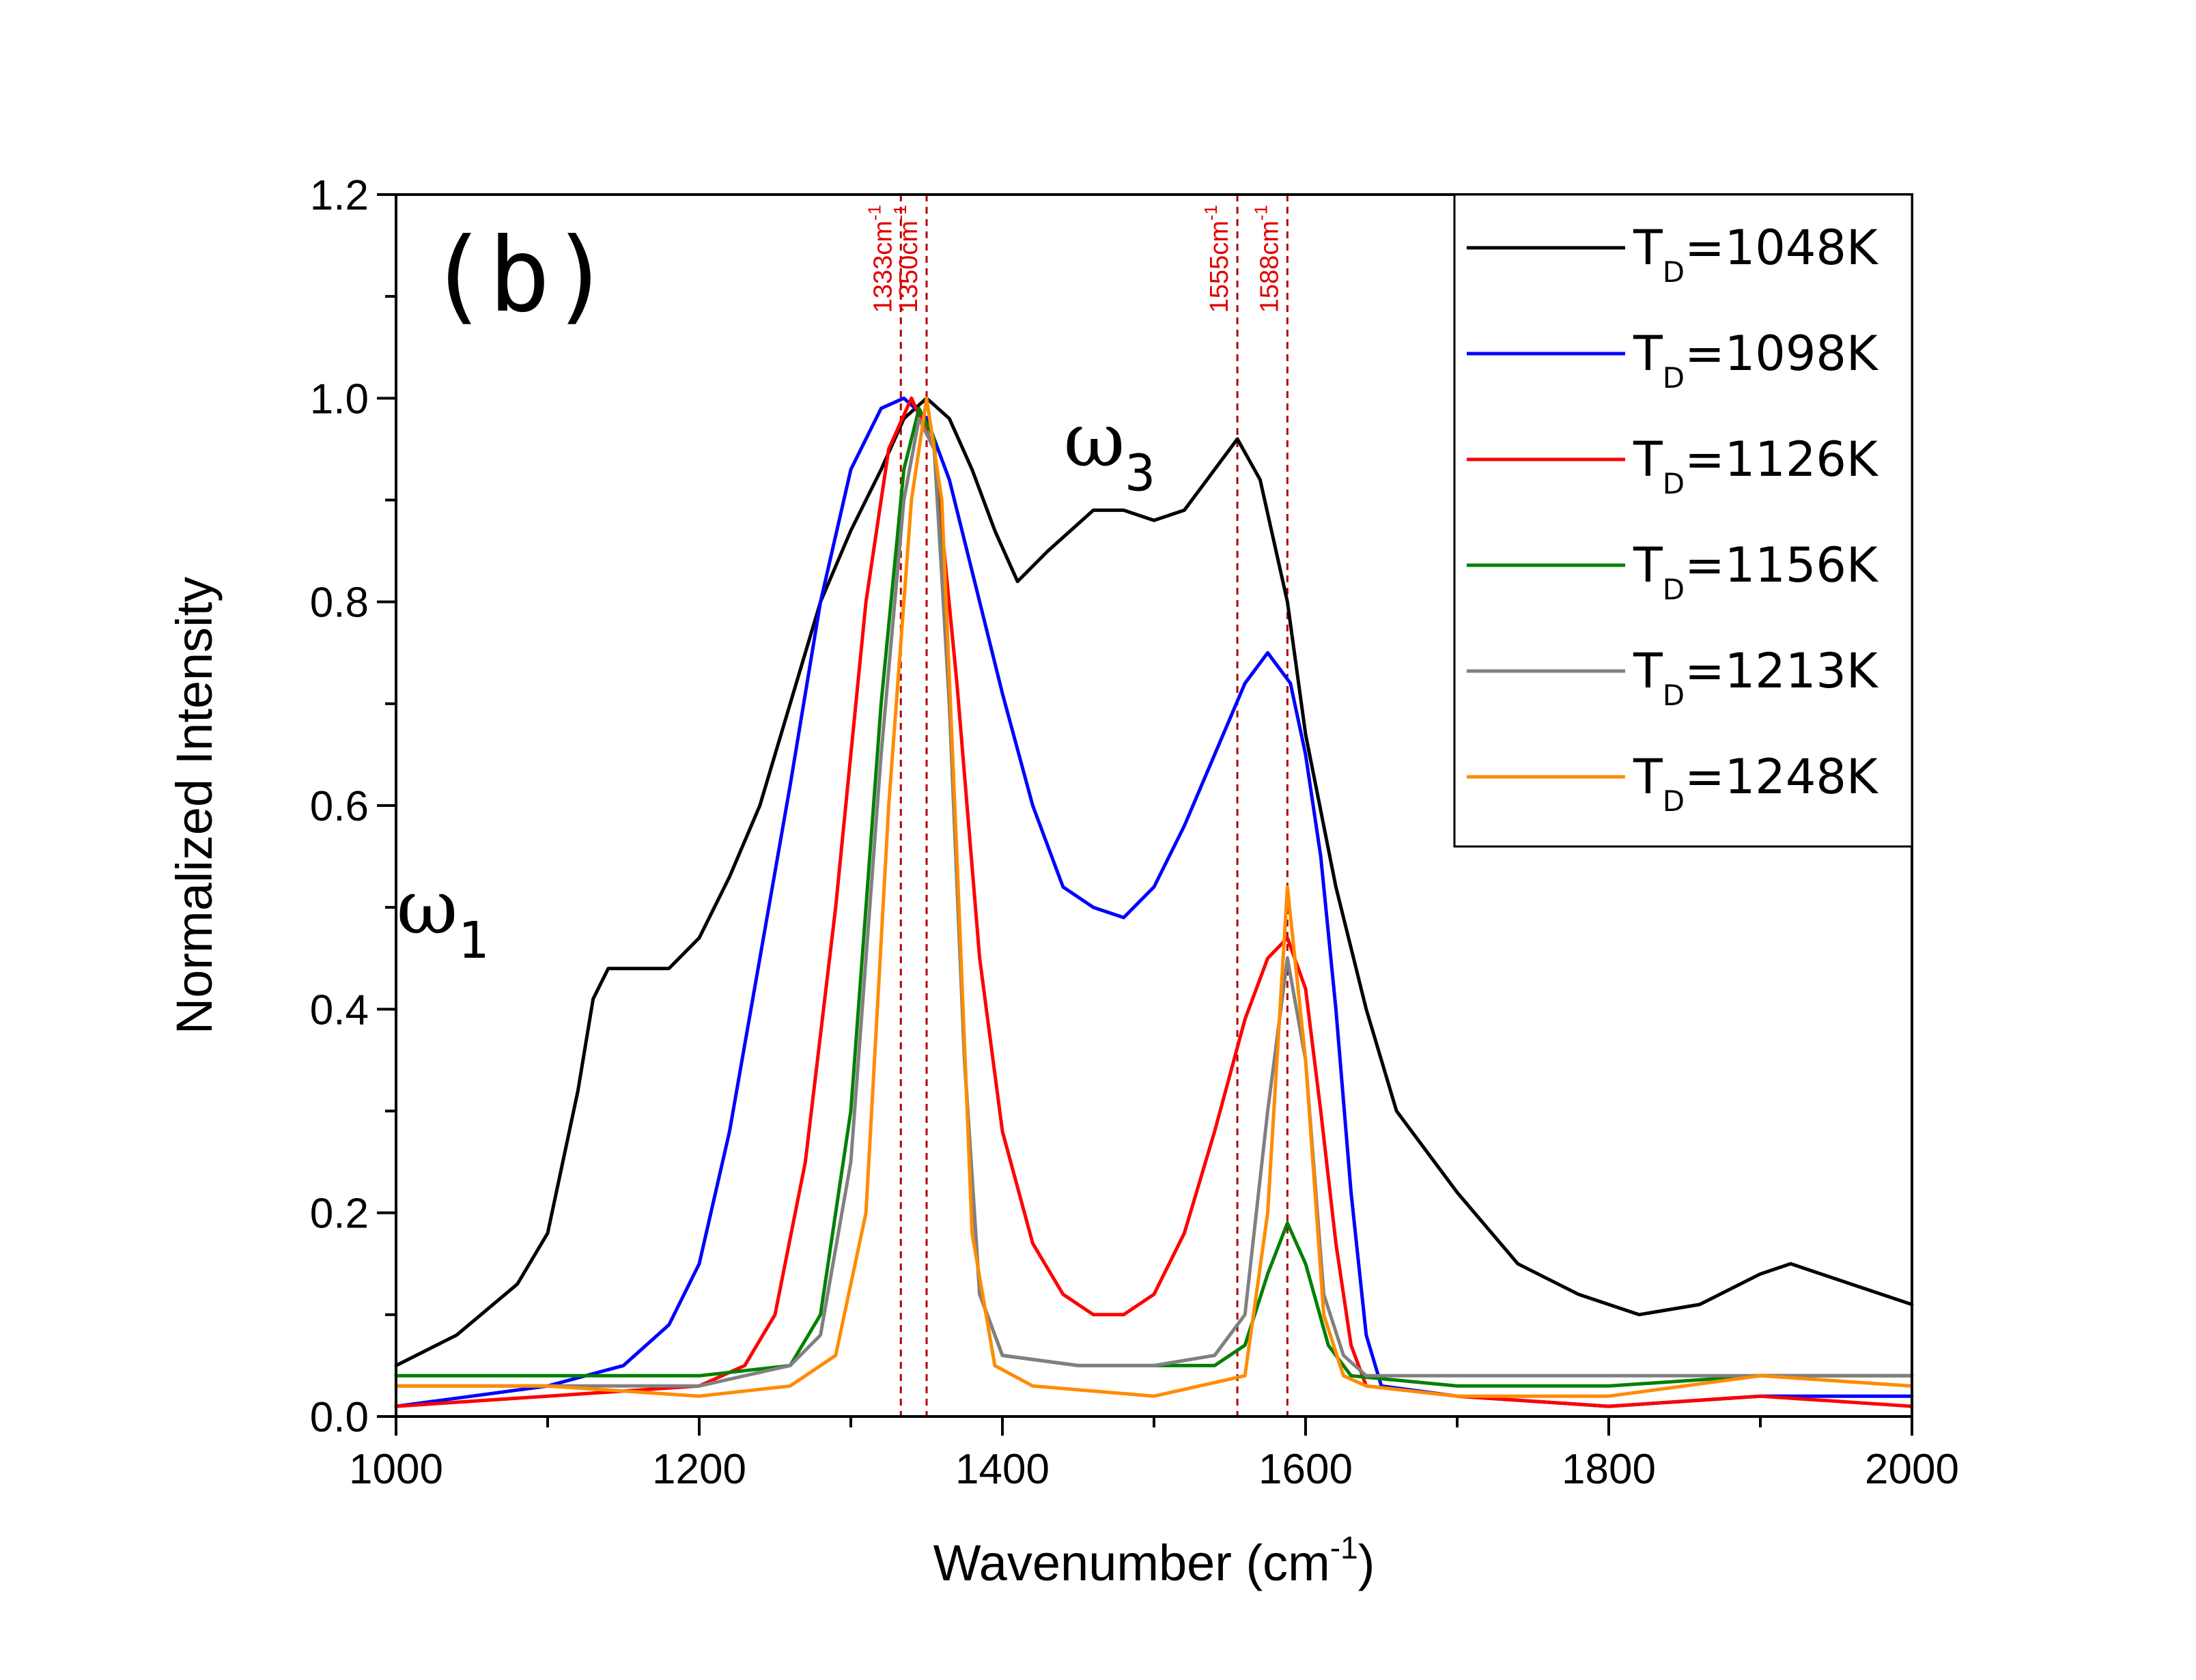 Image resolution: width=2196 pixels, height=1680 pixels. I want to click on reference-line-value: 1350cm, so click(909, 266).